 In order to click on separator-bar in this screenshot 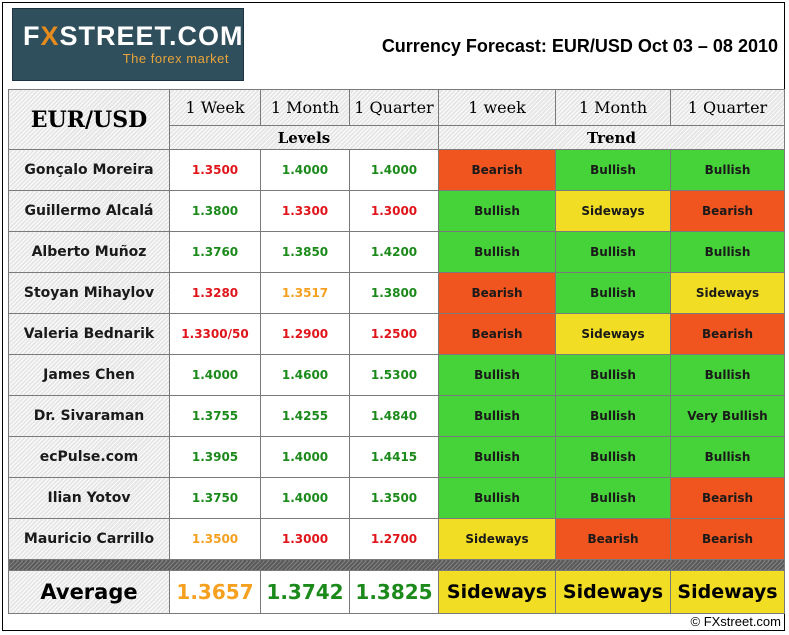, I will do `click(396, 565)`.